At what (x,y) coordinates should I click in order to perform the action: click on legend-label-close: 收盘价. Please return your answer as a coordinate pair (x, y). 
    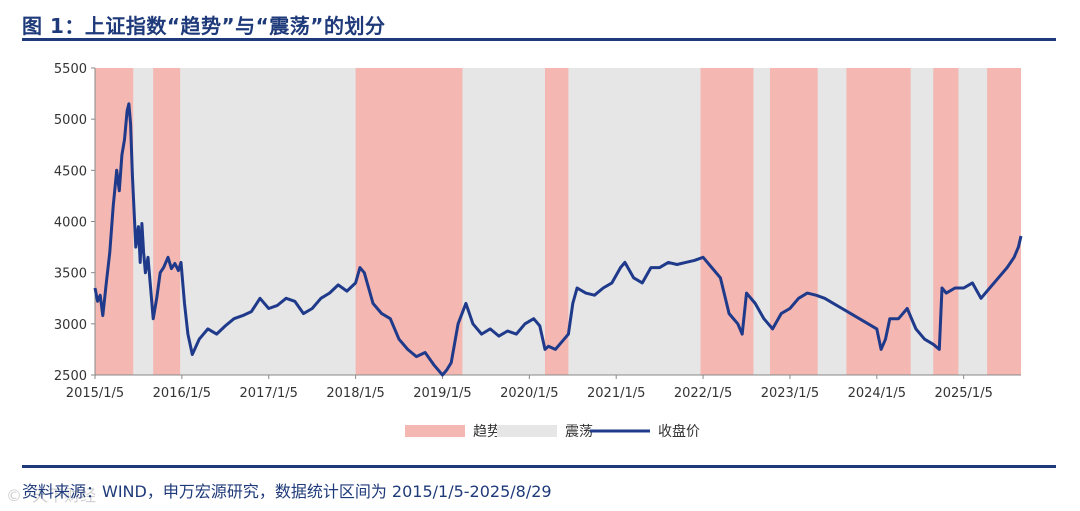
    Looking at the image, I should click on (679, 431).